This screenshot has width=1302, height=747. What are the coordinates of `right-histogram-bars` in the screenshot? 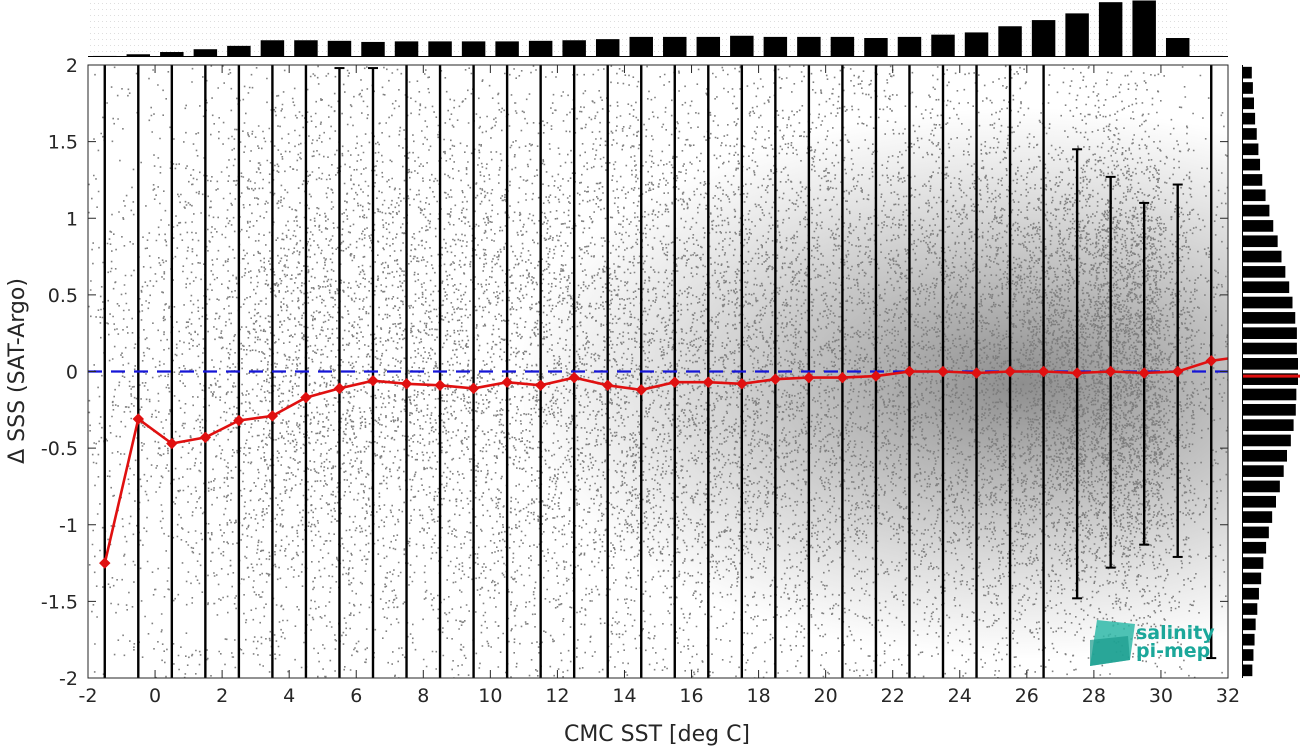 It's located at (1270, 371).